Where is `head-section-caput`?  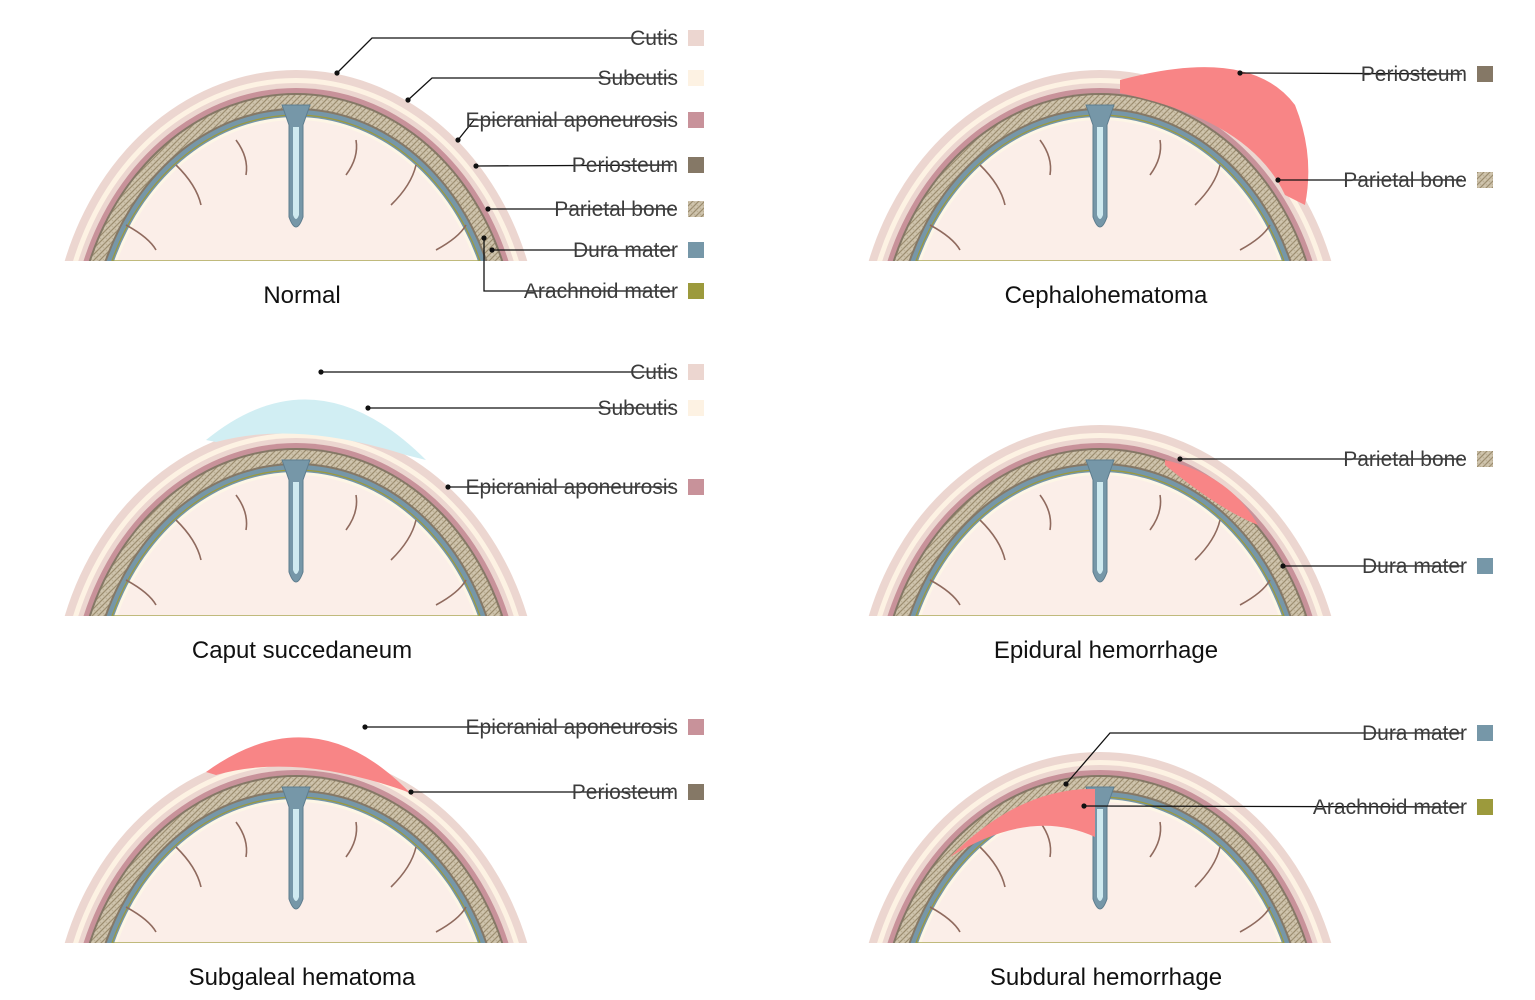 head-section-caput is located at coordinates (296, 532).